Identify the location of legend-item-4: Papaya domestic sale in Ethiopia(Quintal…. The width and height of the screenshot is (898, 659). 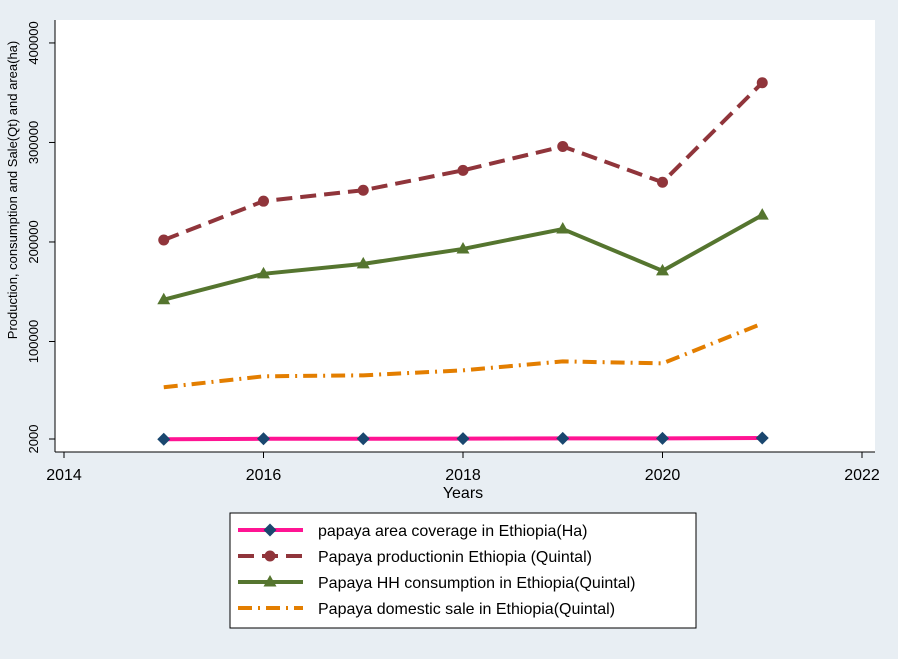
(426, 609).